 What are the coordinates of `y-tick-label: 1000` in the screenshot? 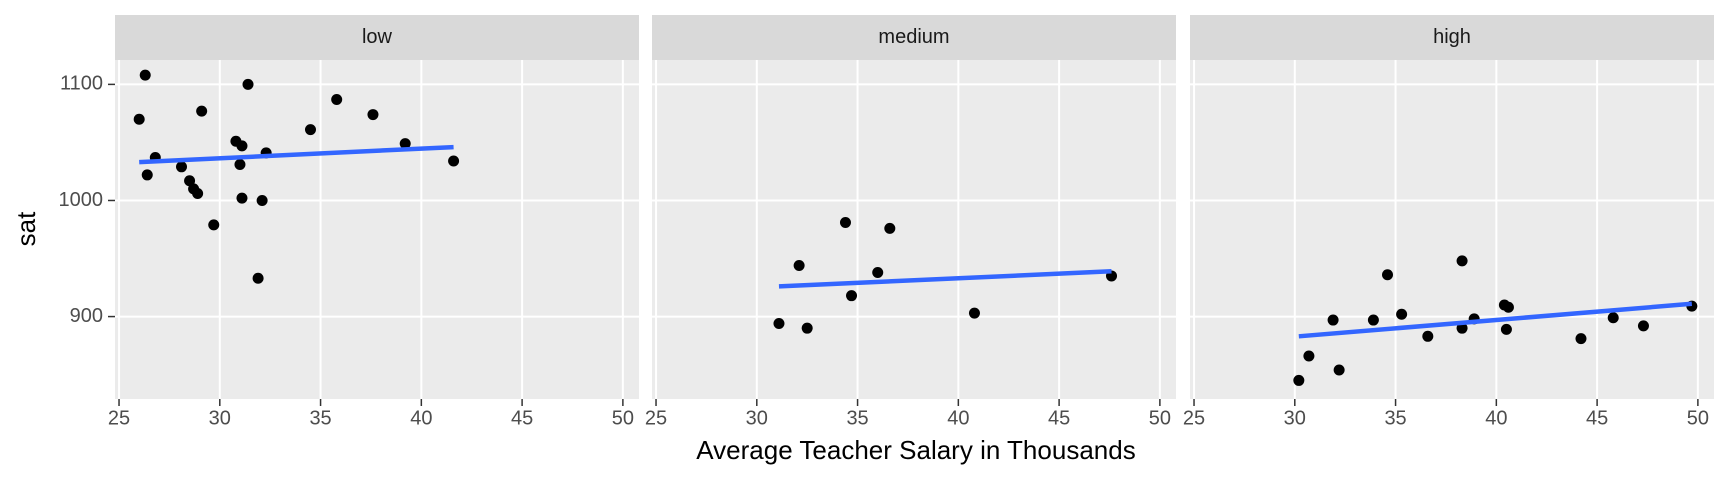 It's located at (81, 200).